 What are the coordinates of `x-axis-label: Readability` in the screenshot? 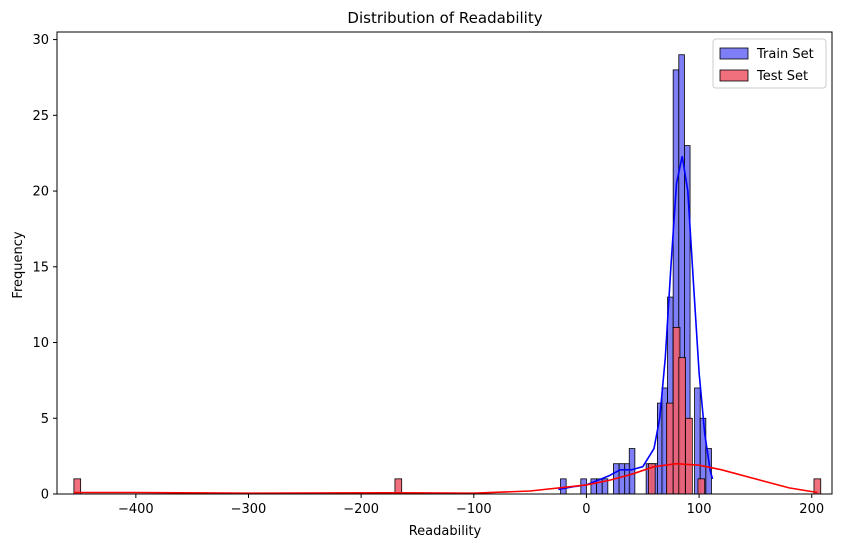 It's located at (445, 531).